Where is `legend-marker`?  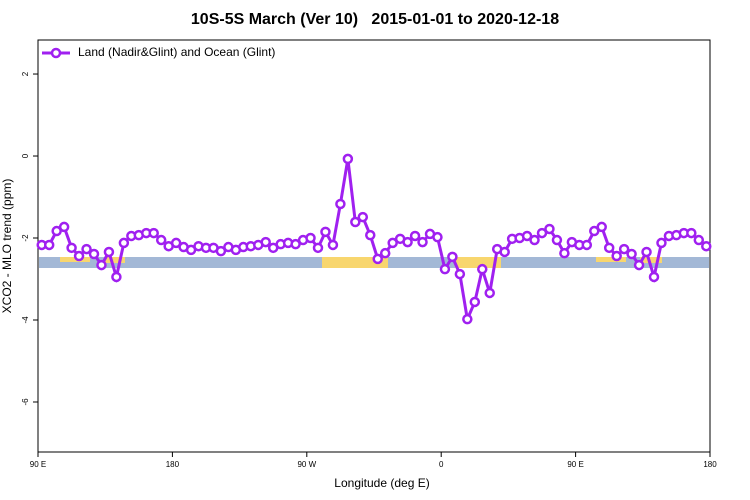 legend-marker is located at coordinates (56, 53).